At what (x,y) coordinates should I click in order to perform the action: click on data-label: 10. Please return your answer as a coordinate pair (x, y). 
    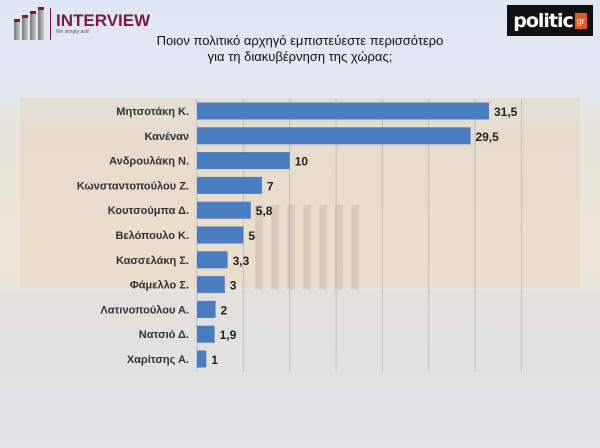
    Looking at the image, I should click on (302, 162).